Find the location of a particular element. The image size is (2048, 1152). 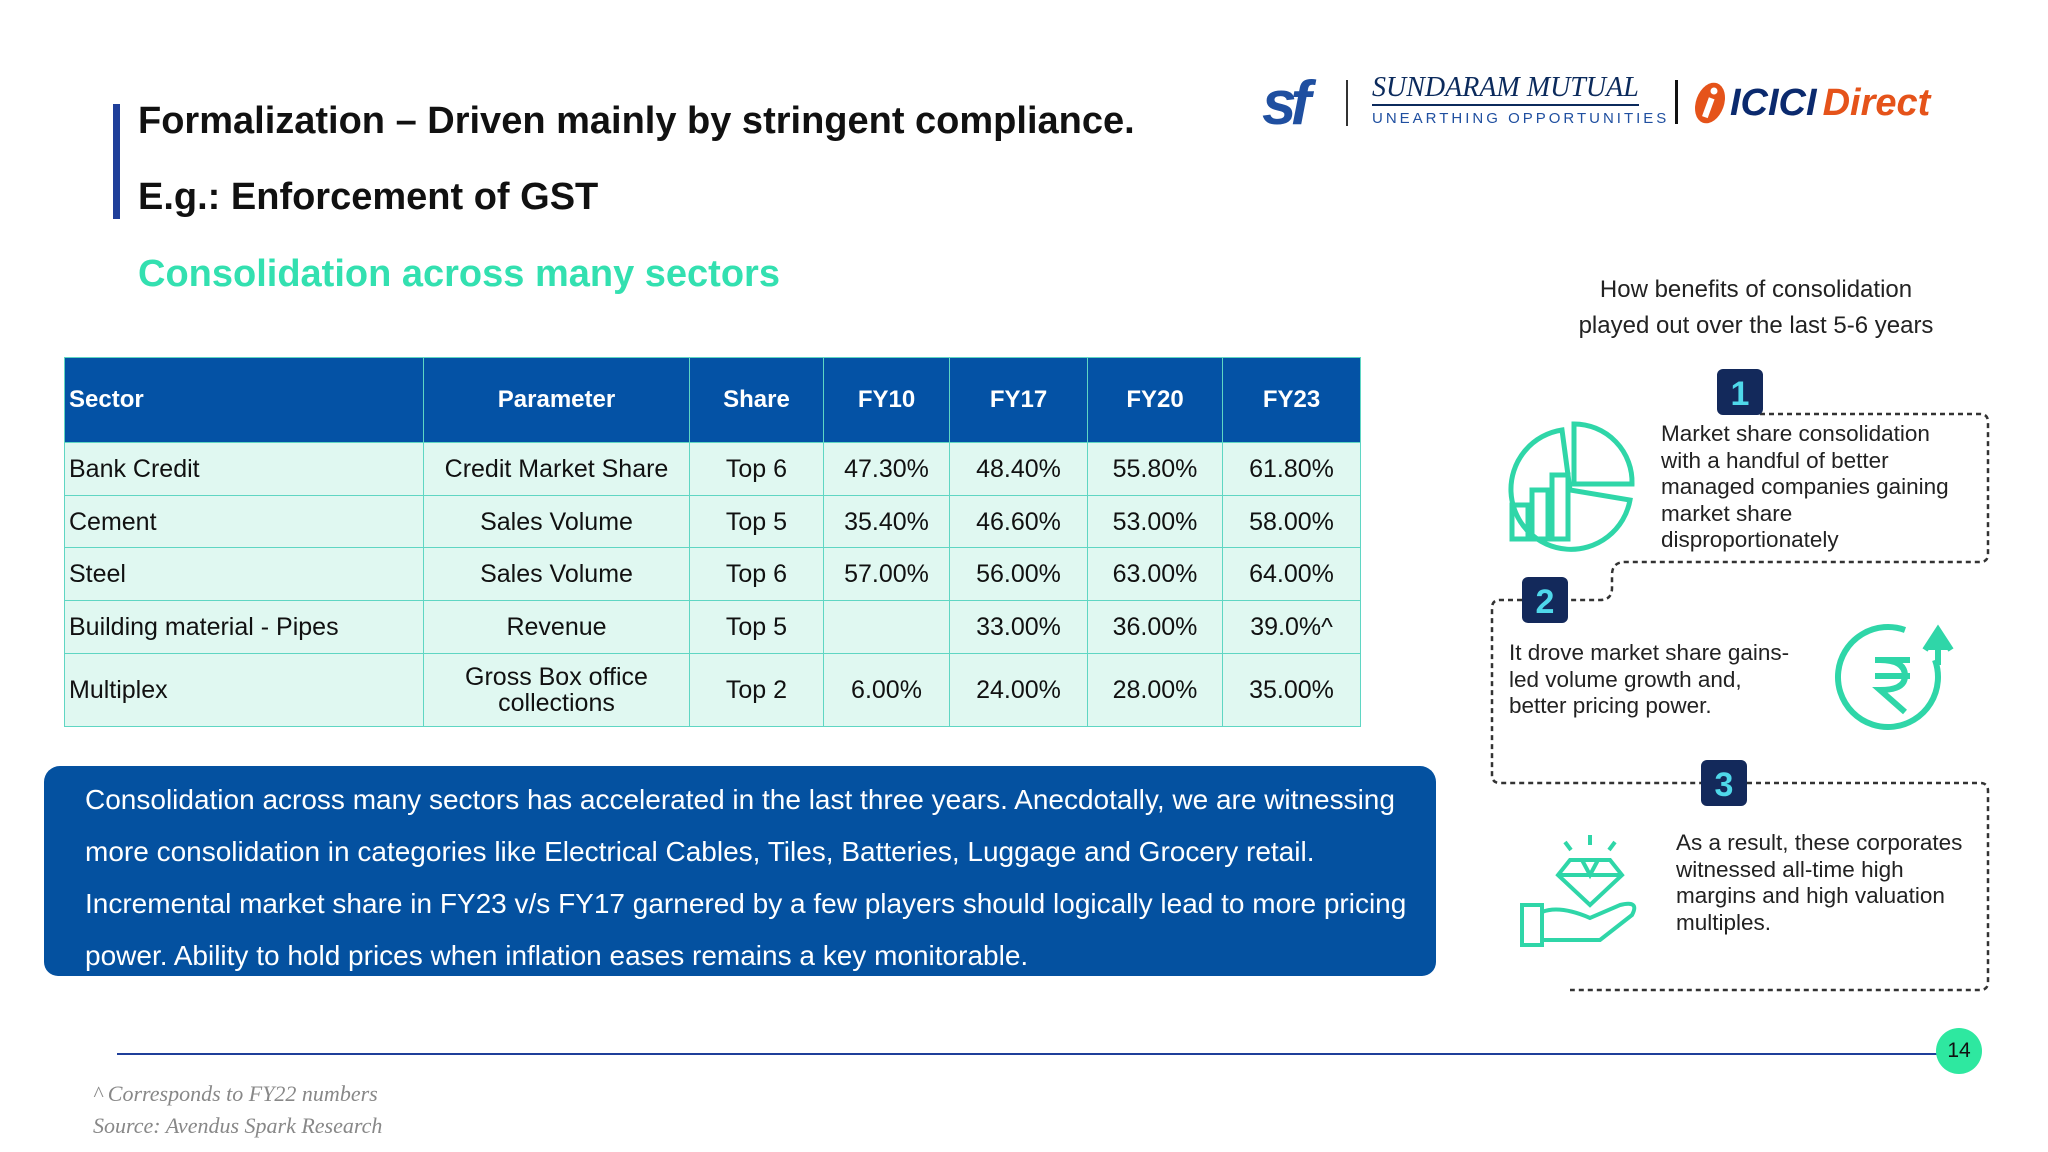

step-line: It drove market share gains- is located at coordinates (1649, 652).